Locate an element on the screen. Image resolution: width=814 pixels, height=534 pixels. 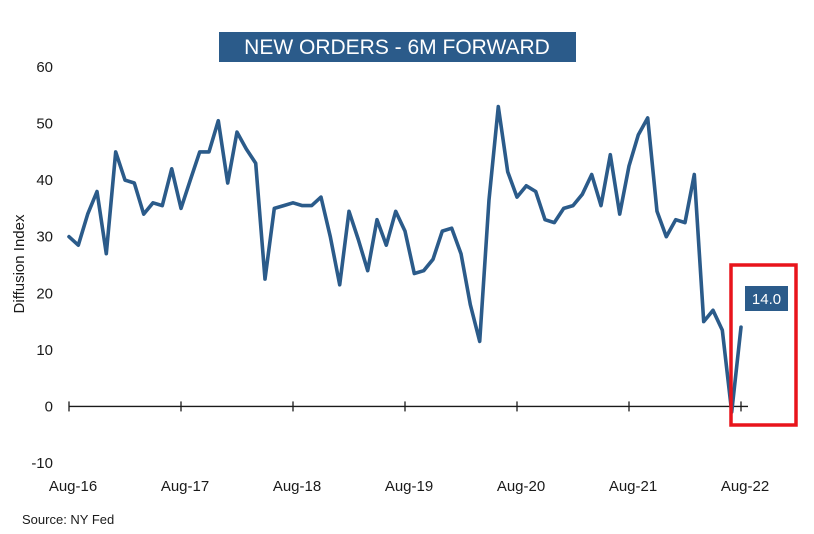
y-tick-label: 60 is located at coordinates (44, 67).